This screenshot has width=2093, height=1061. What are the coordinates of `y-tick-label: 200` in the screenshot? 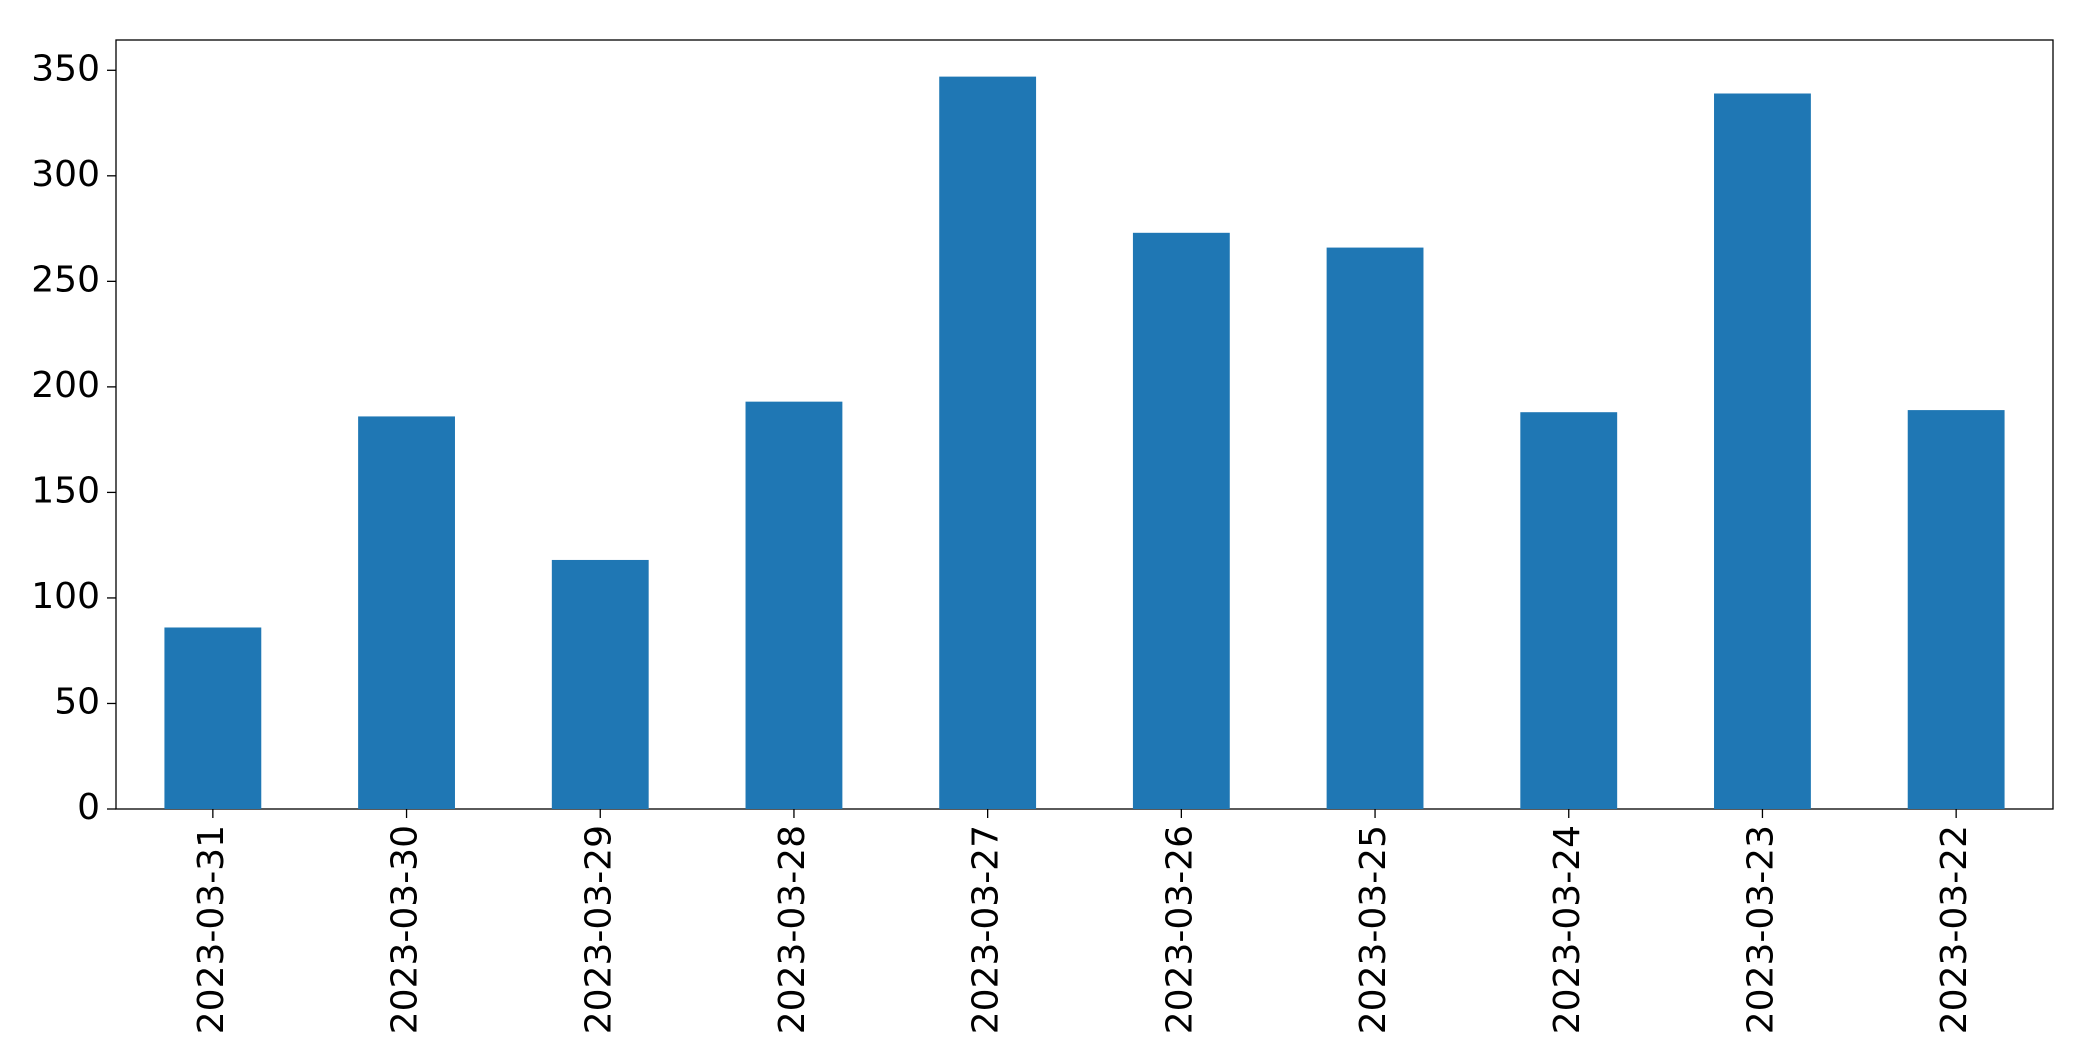 It's located at (65, 385).